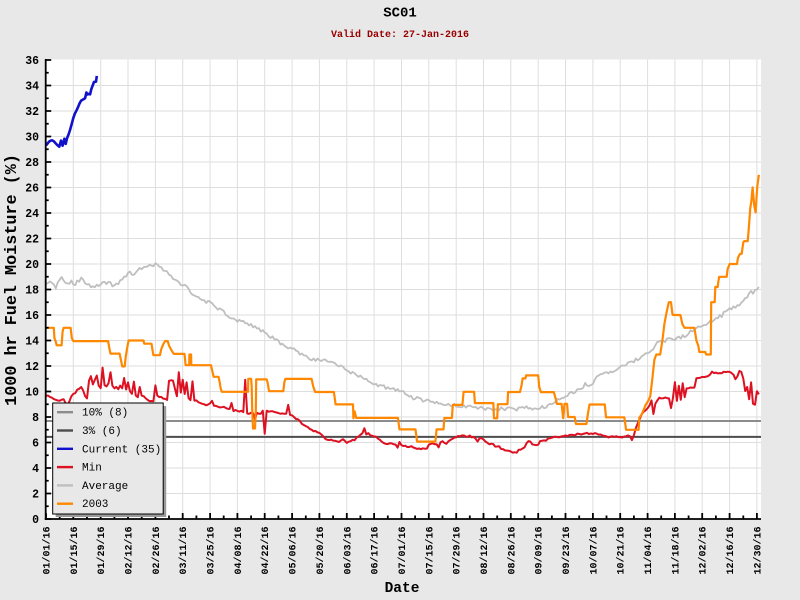  I want to click on svg-text: 20, so click(32, 265).